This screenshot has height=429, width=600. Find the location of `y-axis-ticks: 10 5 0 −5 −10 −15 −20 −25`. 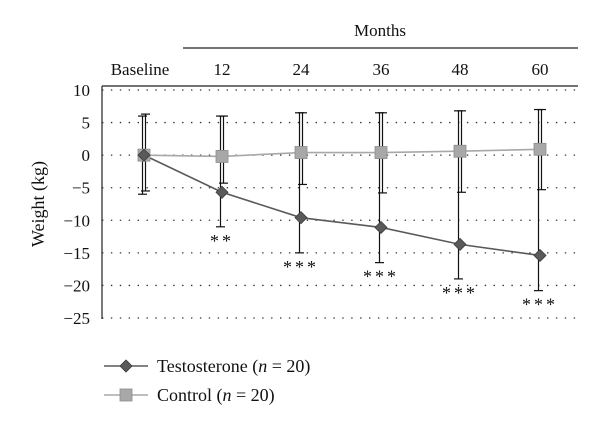

y-axis-ticks: 10 5 0 −5 −10 −15 −20 −25 is located at coordinates (76, 204).